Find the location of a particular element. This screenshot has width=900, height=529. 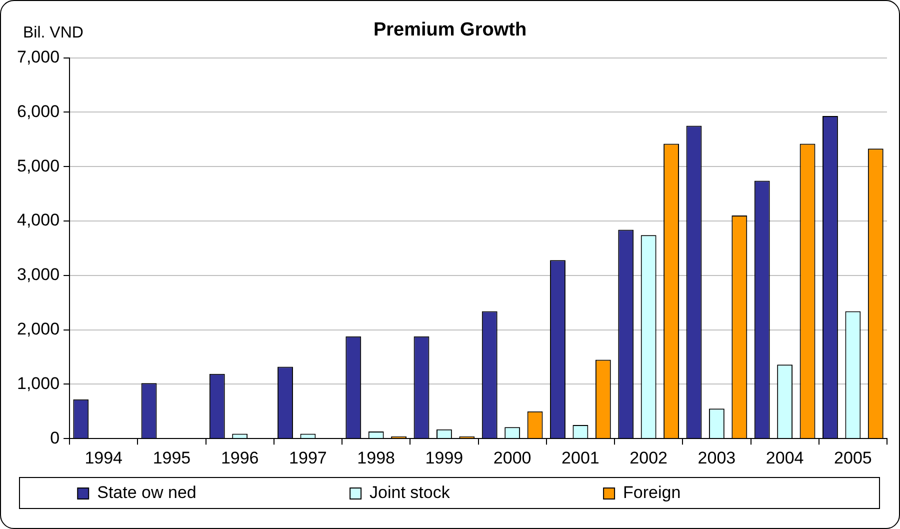

x-tick-label: 2003 is located at coordinates (717, 458).